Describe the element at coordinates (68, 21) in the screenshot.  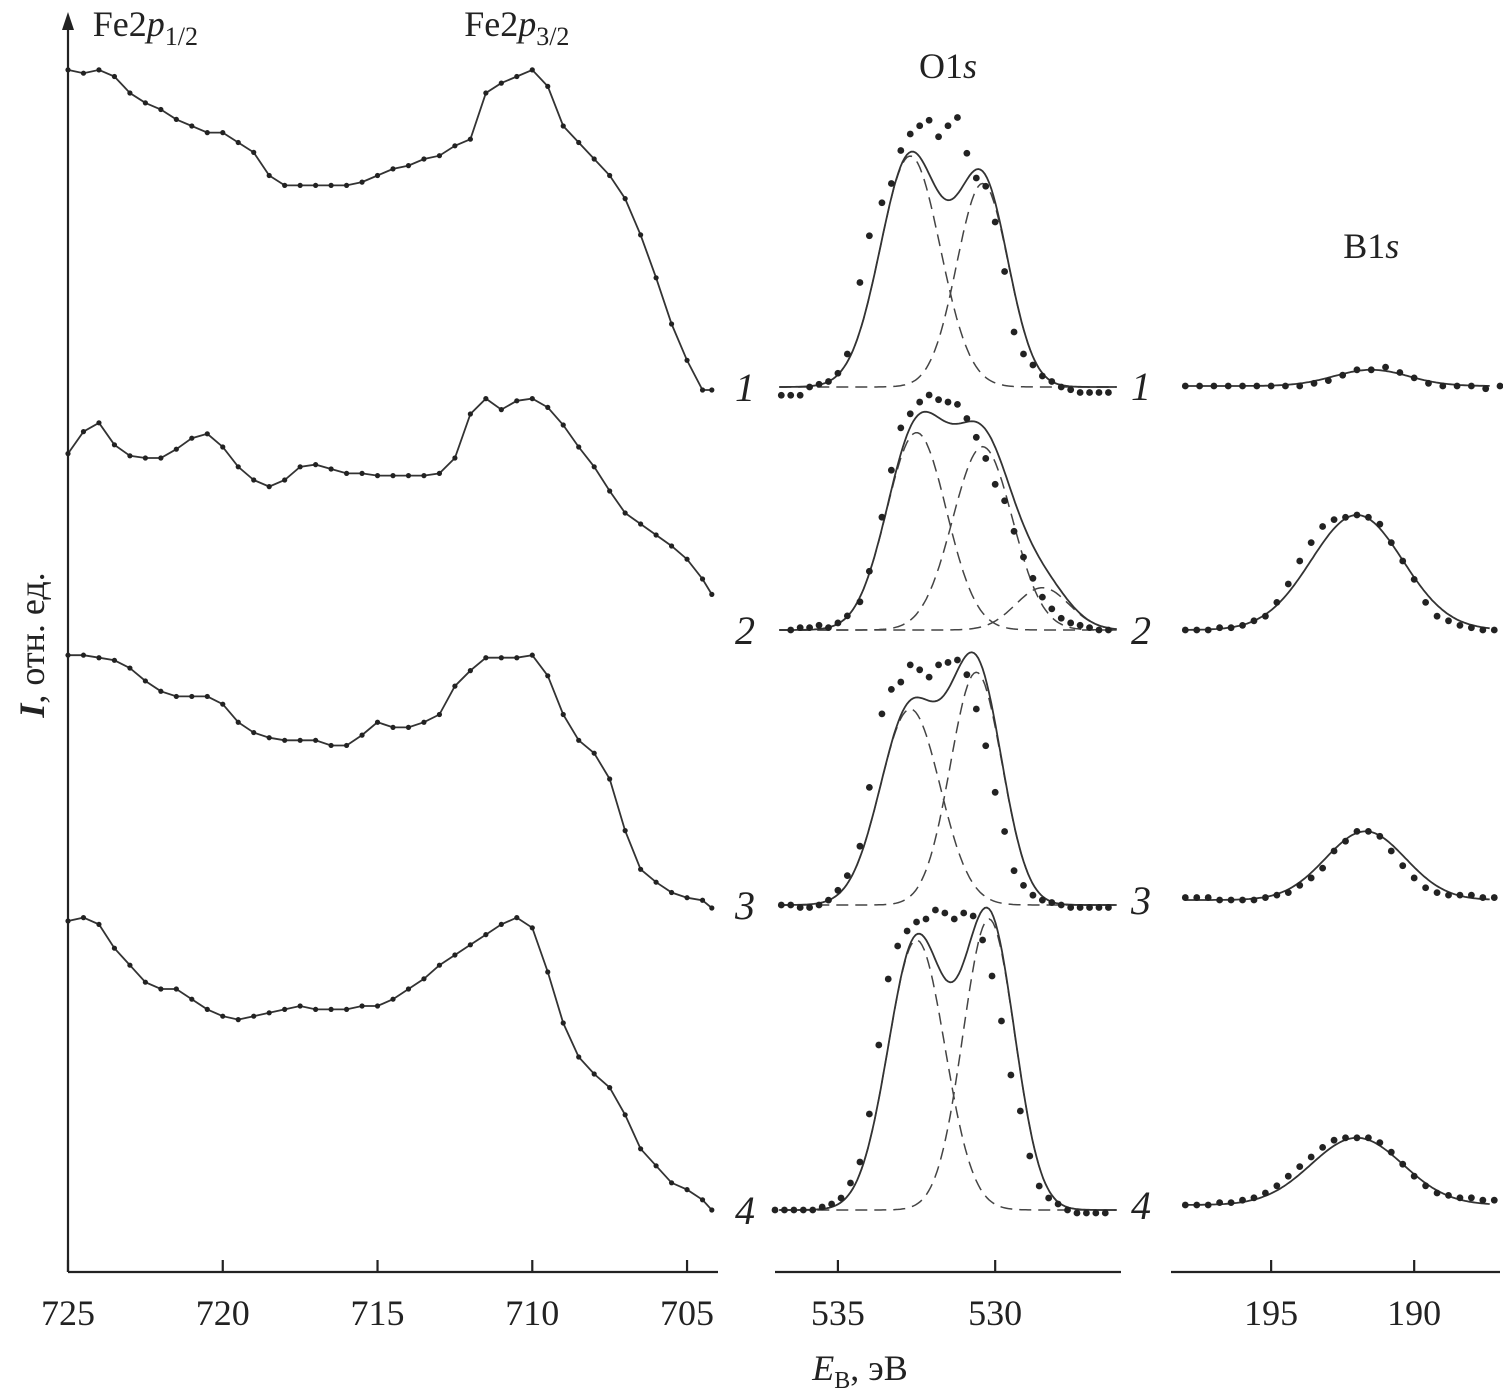
I see `y-axis-arrow` at that location.